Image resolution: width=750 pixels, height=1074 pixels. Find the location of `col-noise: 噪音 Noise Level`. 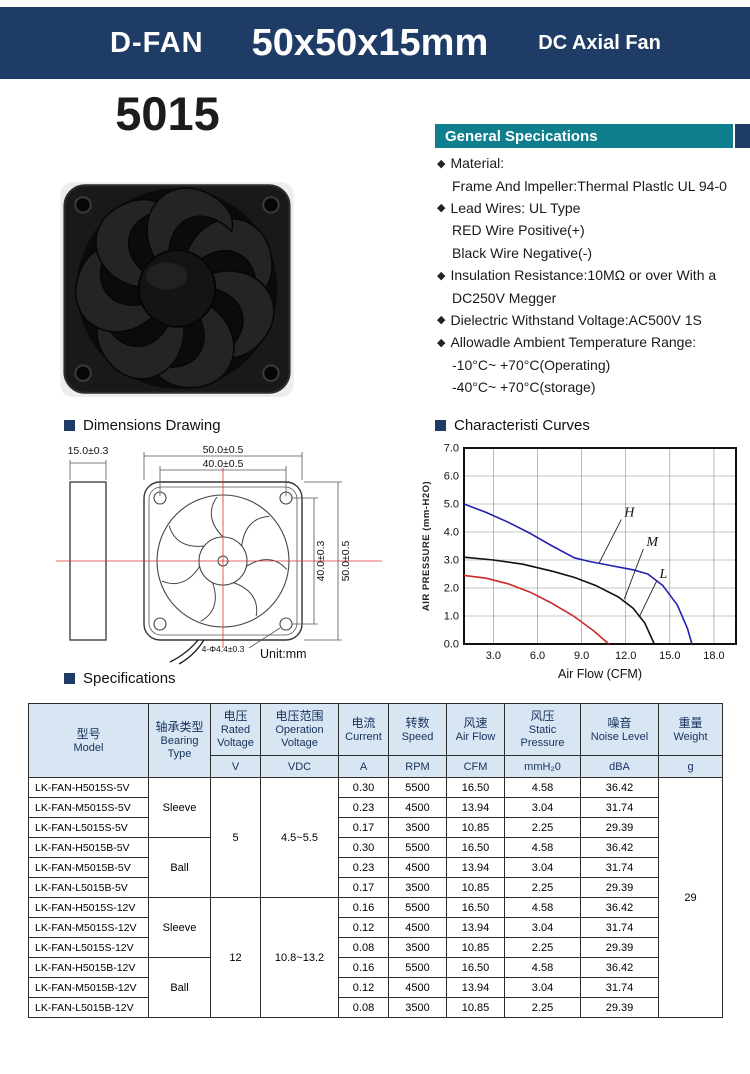

col-noise: 噪音 Noise Level is located at coordinates (619, 729).